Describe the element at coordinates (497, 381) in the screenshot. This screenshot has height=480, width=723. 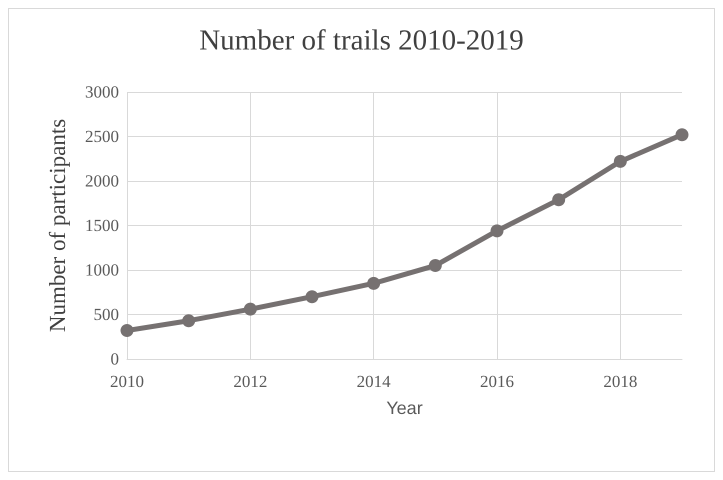
I see `x-tick-label: 2016` at that location.